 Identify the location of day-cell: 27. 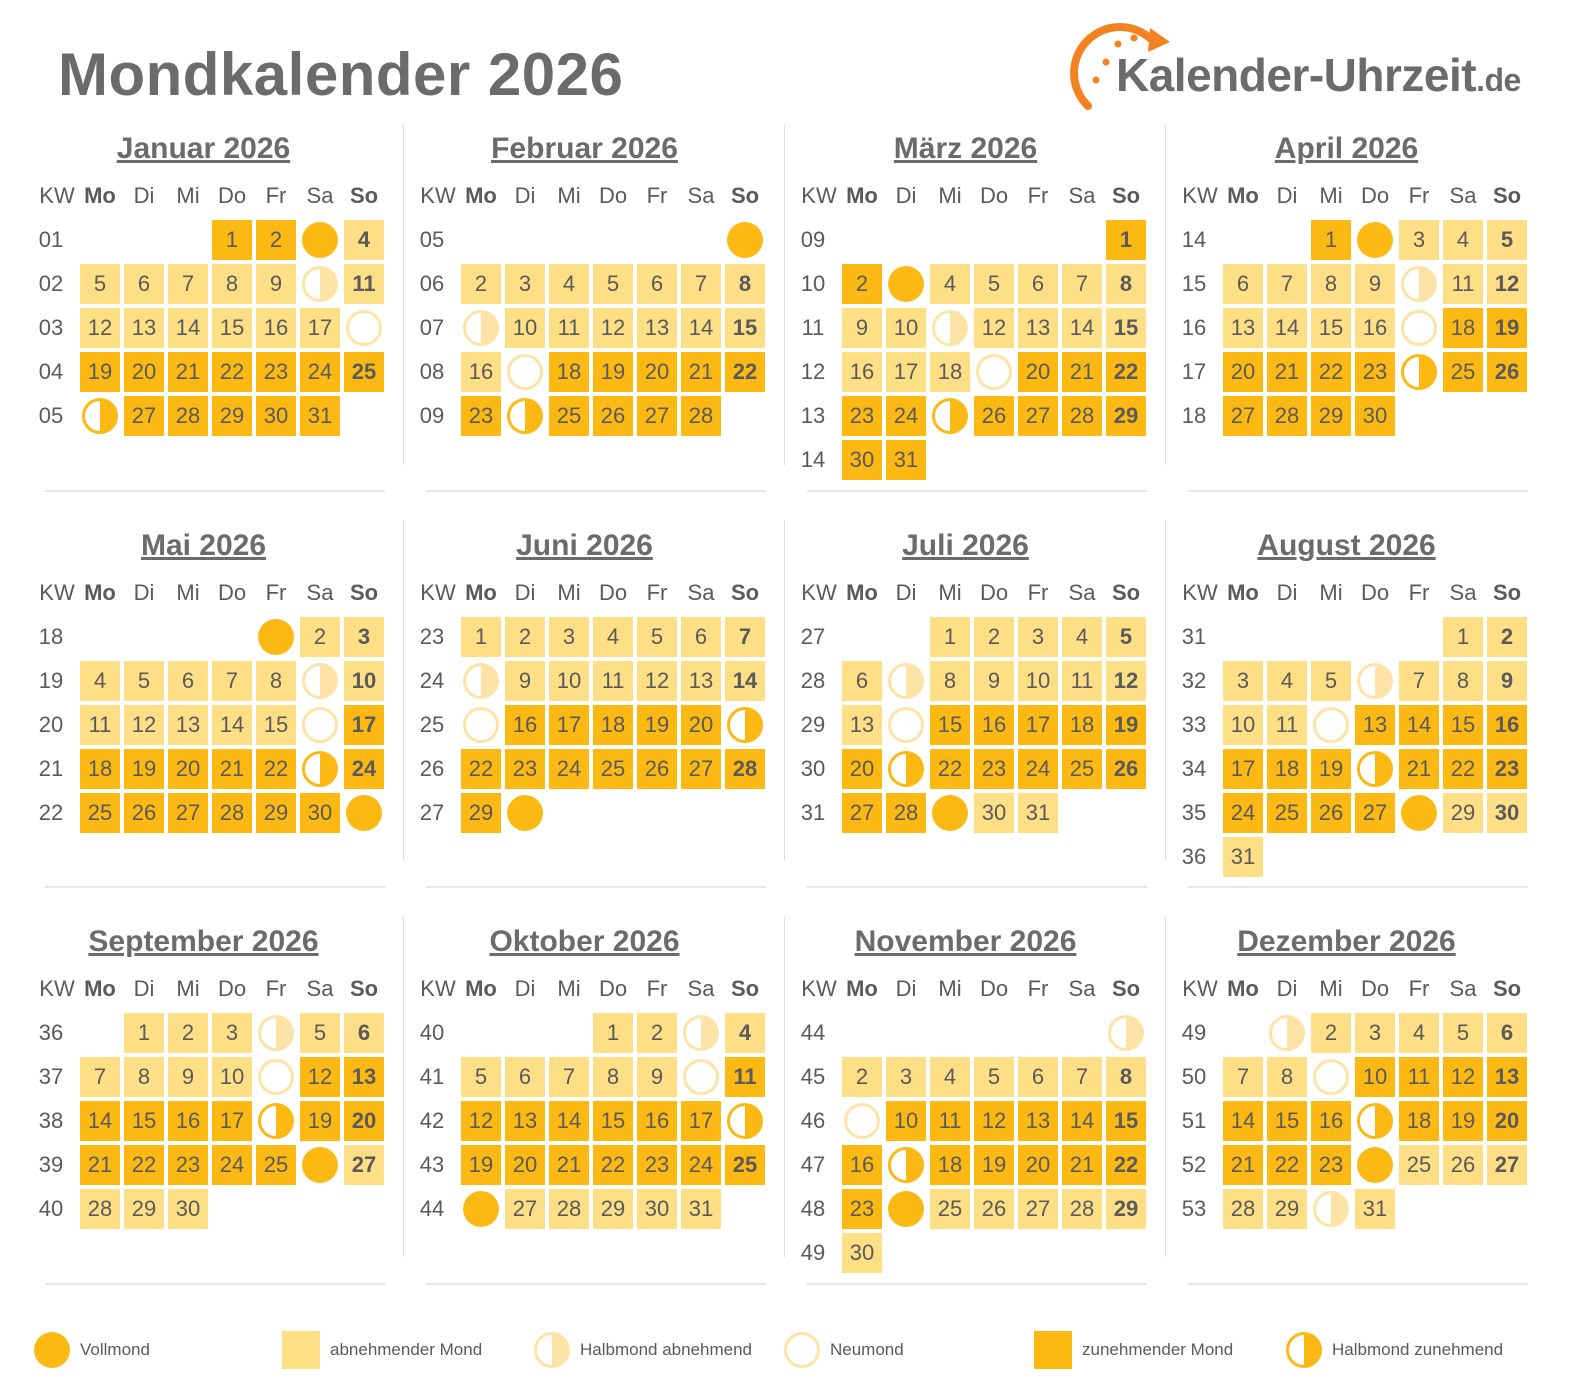
(1038, 1209).